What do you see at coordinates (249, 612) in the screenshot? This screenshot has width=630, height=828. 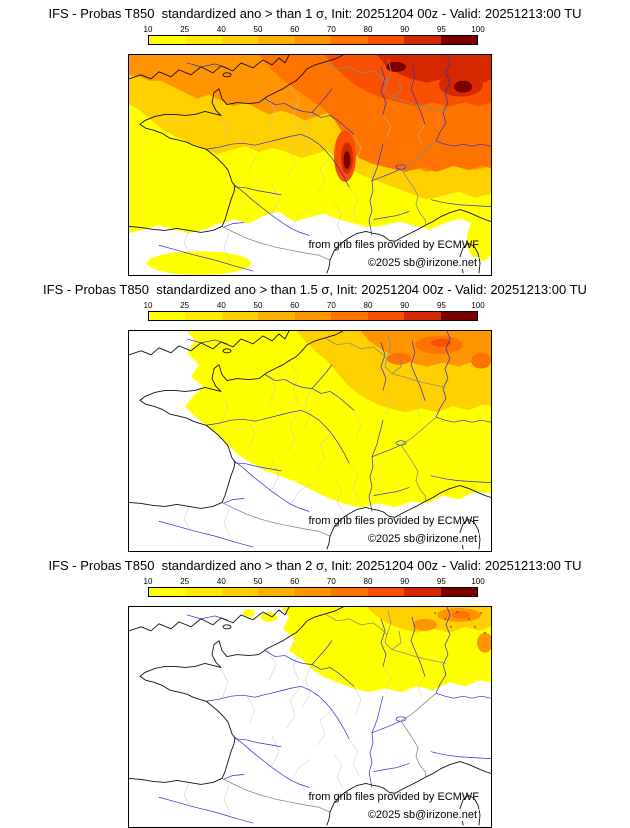 I see `prob-spot-10b` at bounding box center [249, 612].